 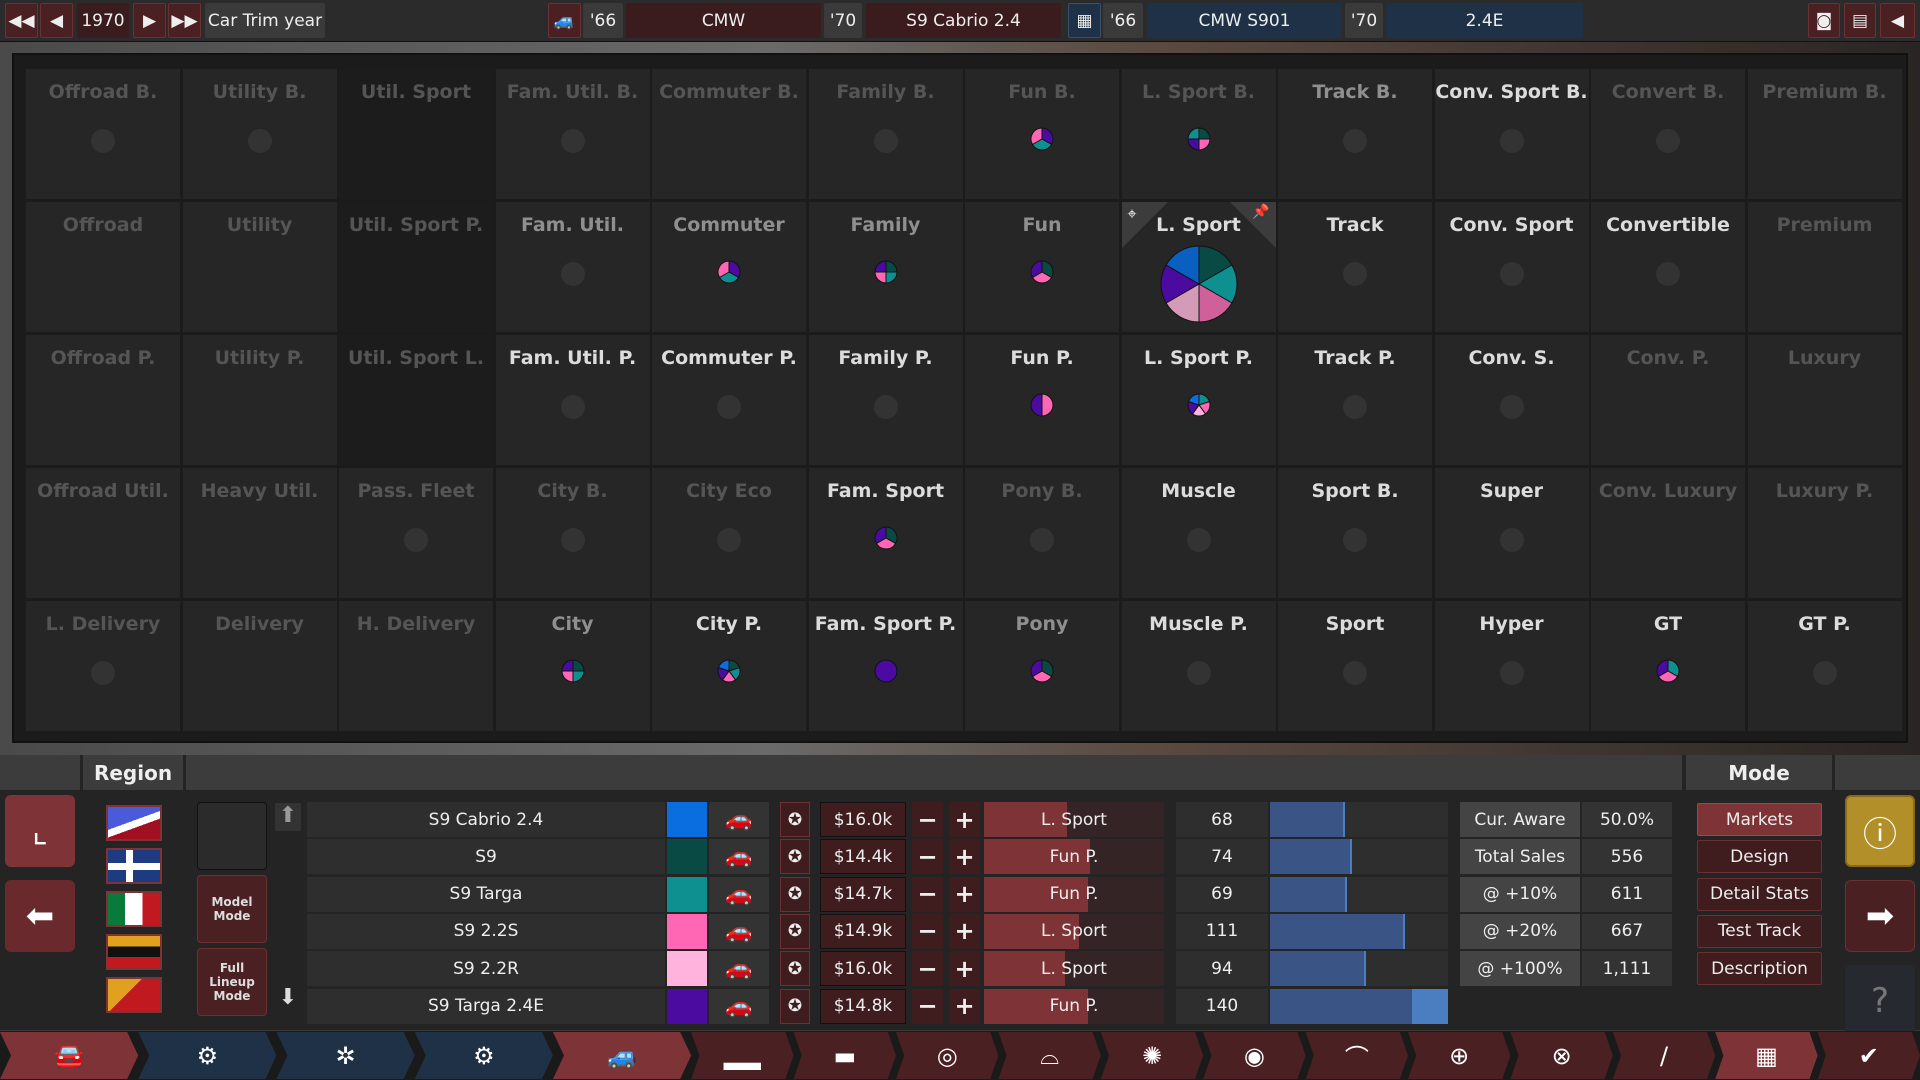 What do you see at coordinates (259, 533) in the screenshot?
I see `market-cell: Heavy Util.` at bounding box center [259, 533].